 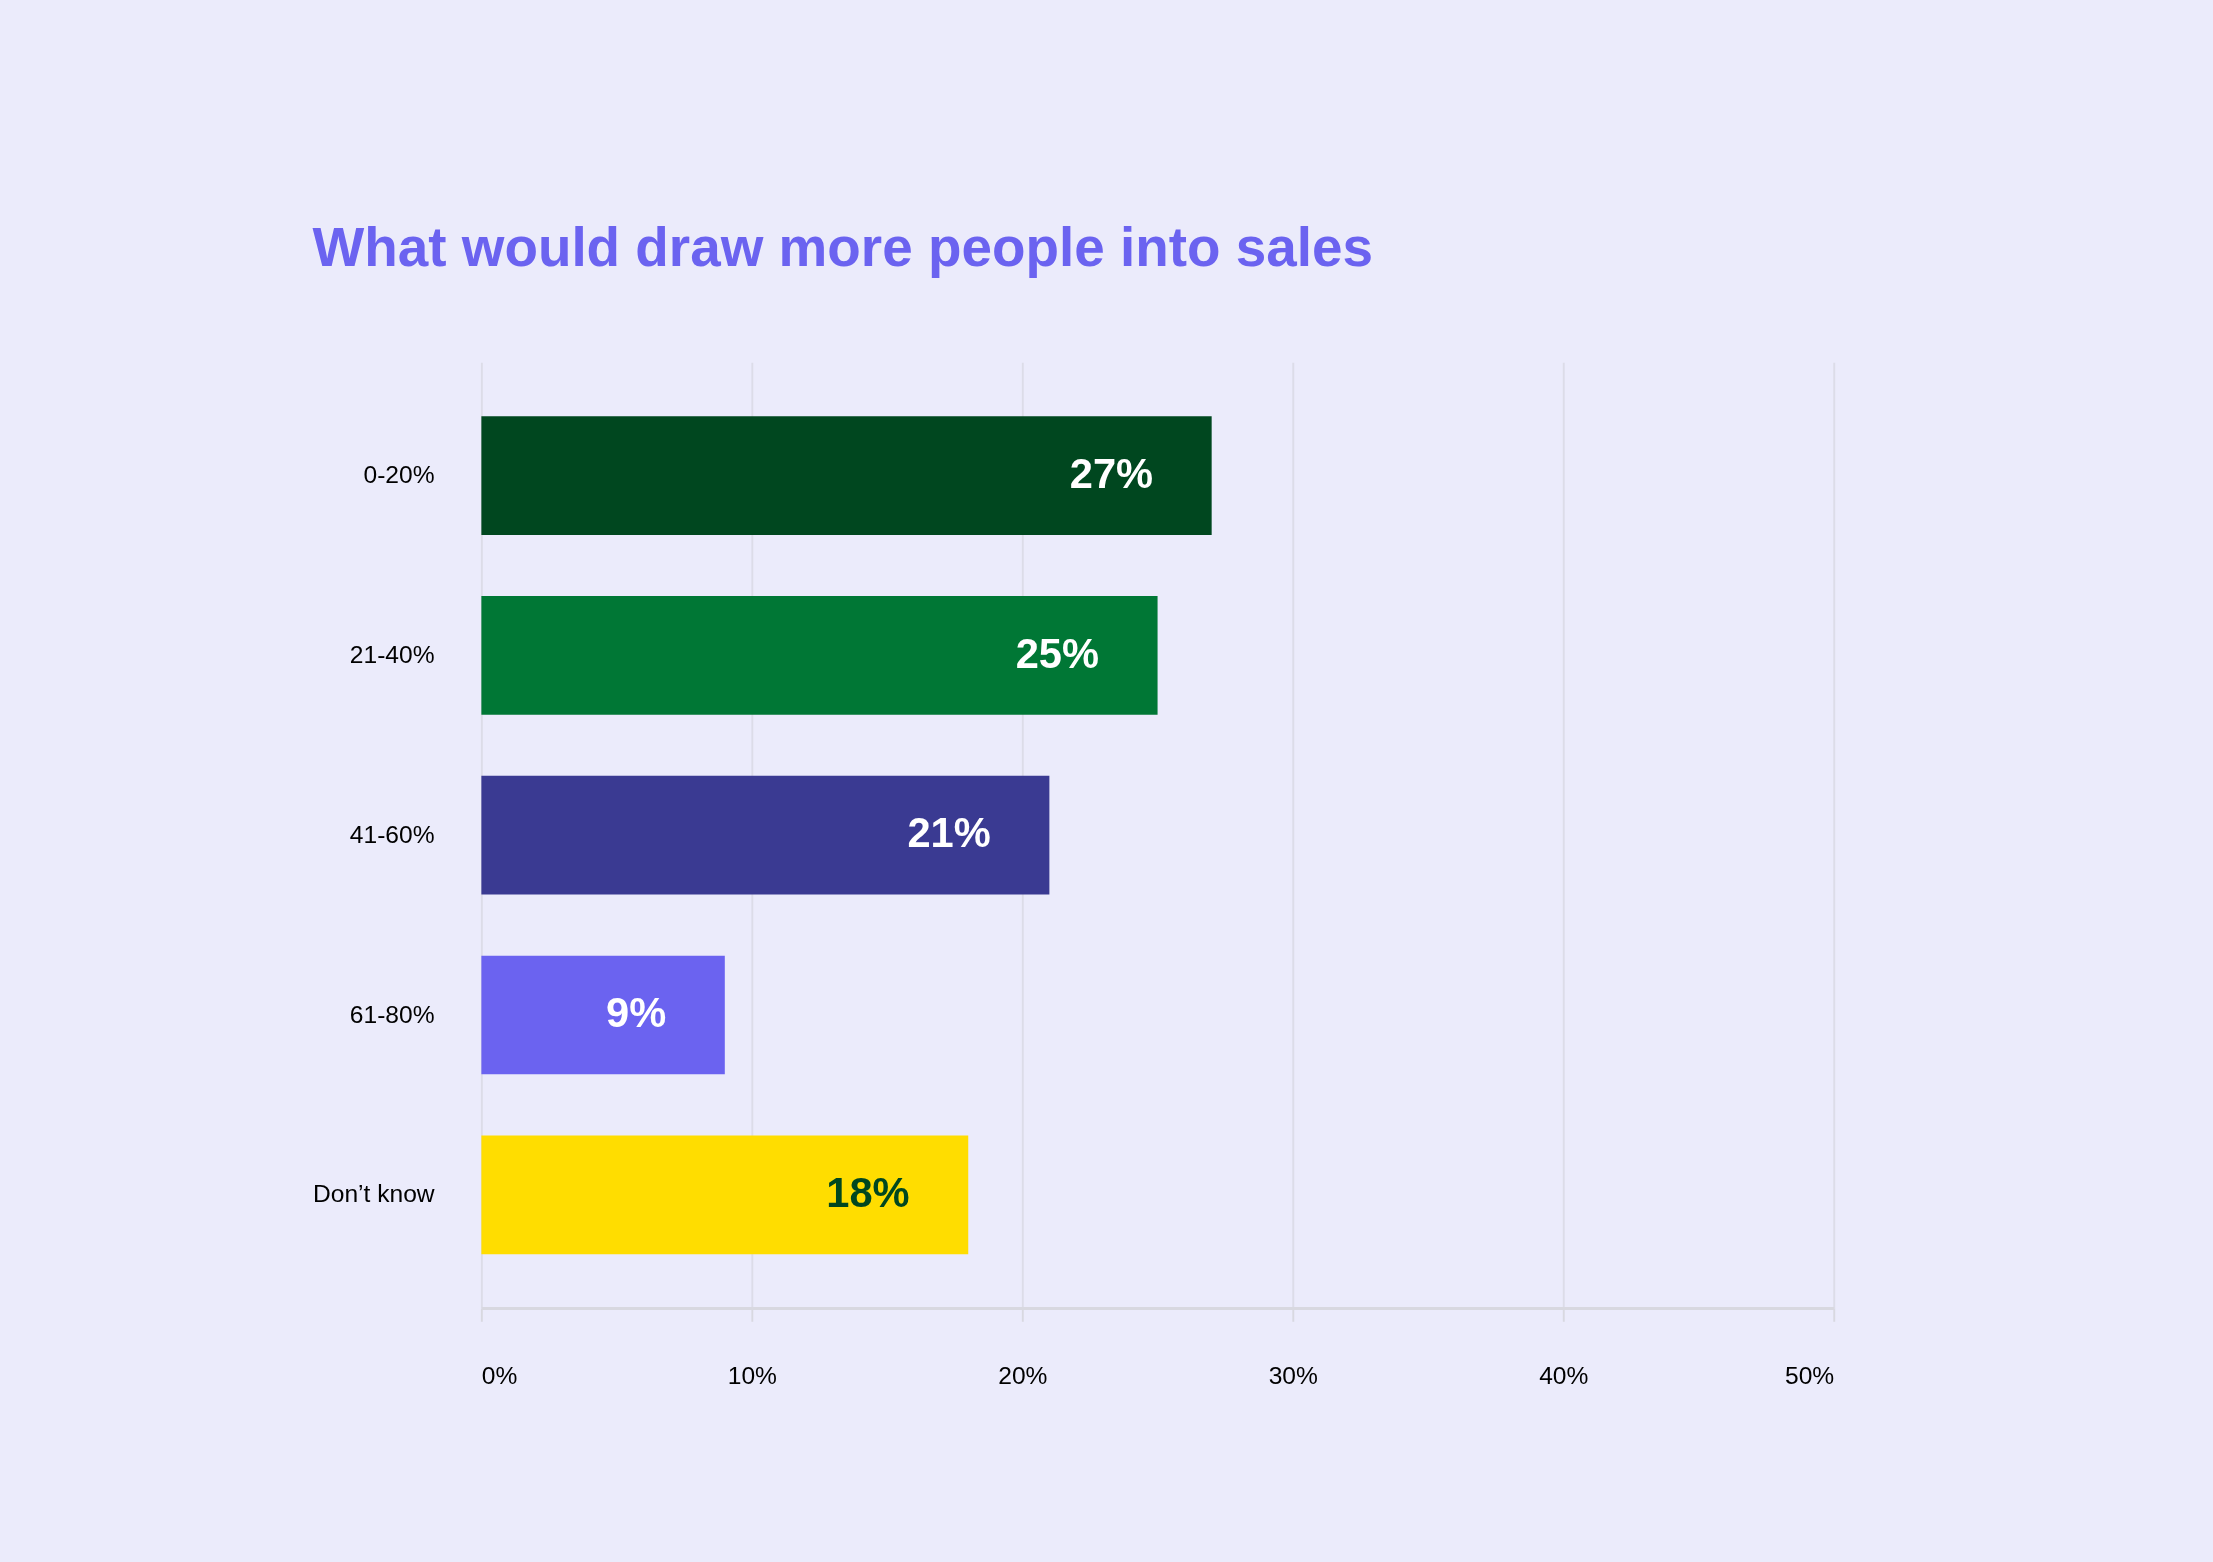 I want to click on x-tick-label: 40%, so click(x=1564, y=1376).